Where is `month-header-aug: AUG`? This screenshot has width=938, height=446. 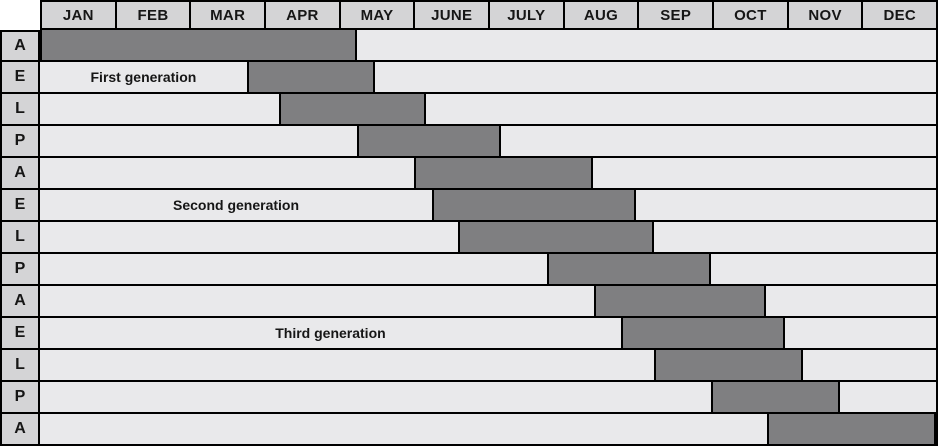 month-header-aug: AUG is located at coordinates (600, 15).